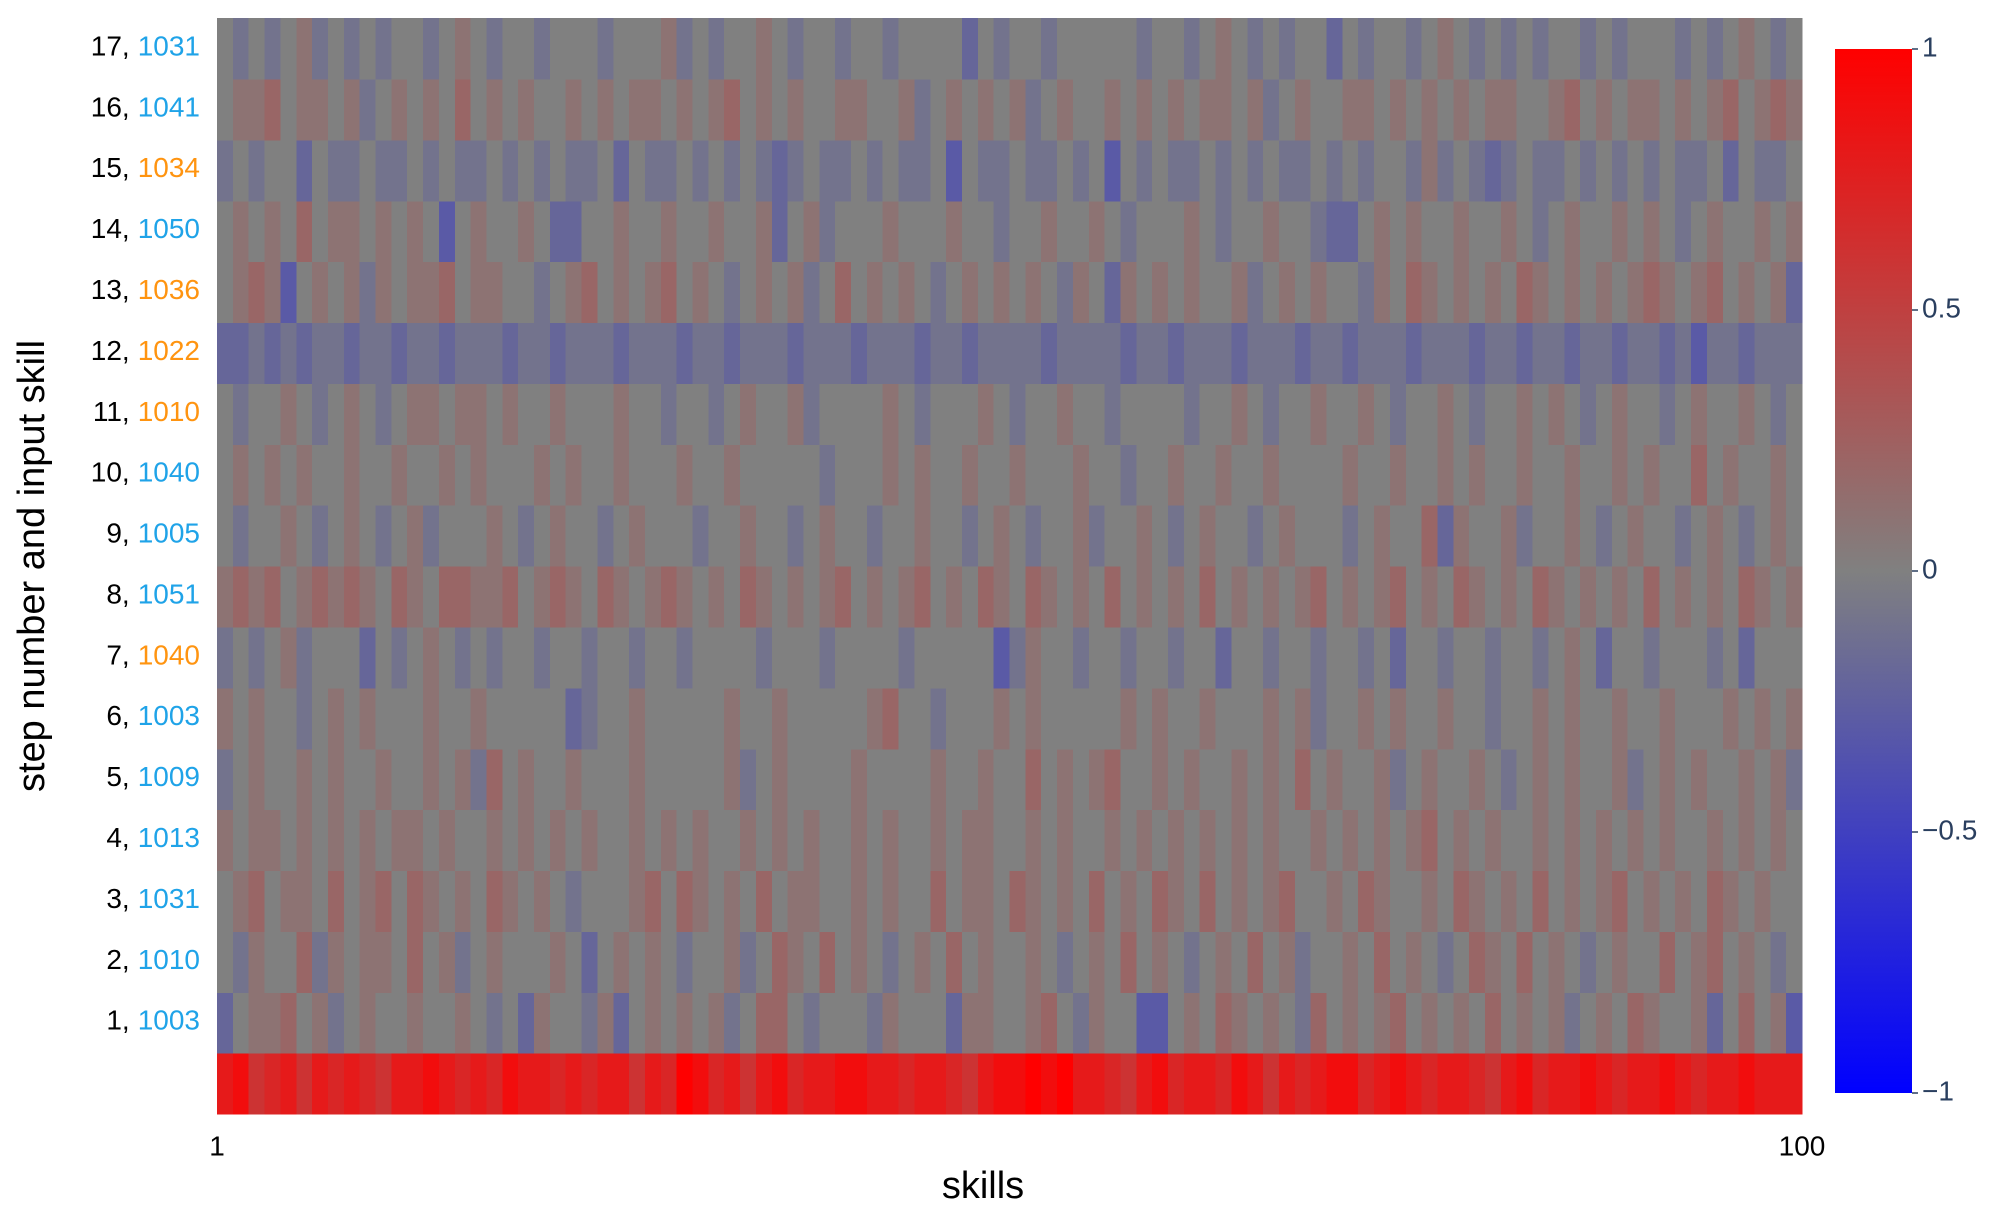 This screenshot has width=2004, height=1213. Describe the element at coordinates (169, 289) in the screenshot. I see `row-skill: 1036` at that location.